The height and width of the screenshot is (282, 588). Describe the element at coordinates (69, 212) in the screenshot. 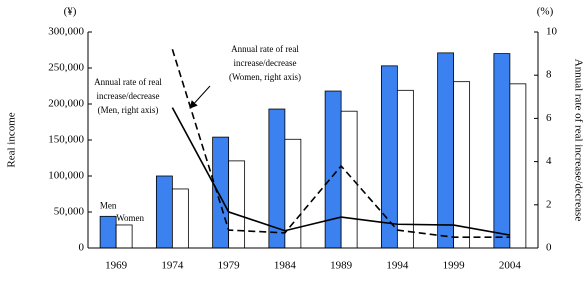

I see `y-tick-label: 50,000` at that location.